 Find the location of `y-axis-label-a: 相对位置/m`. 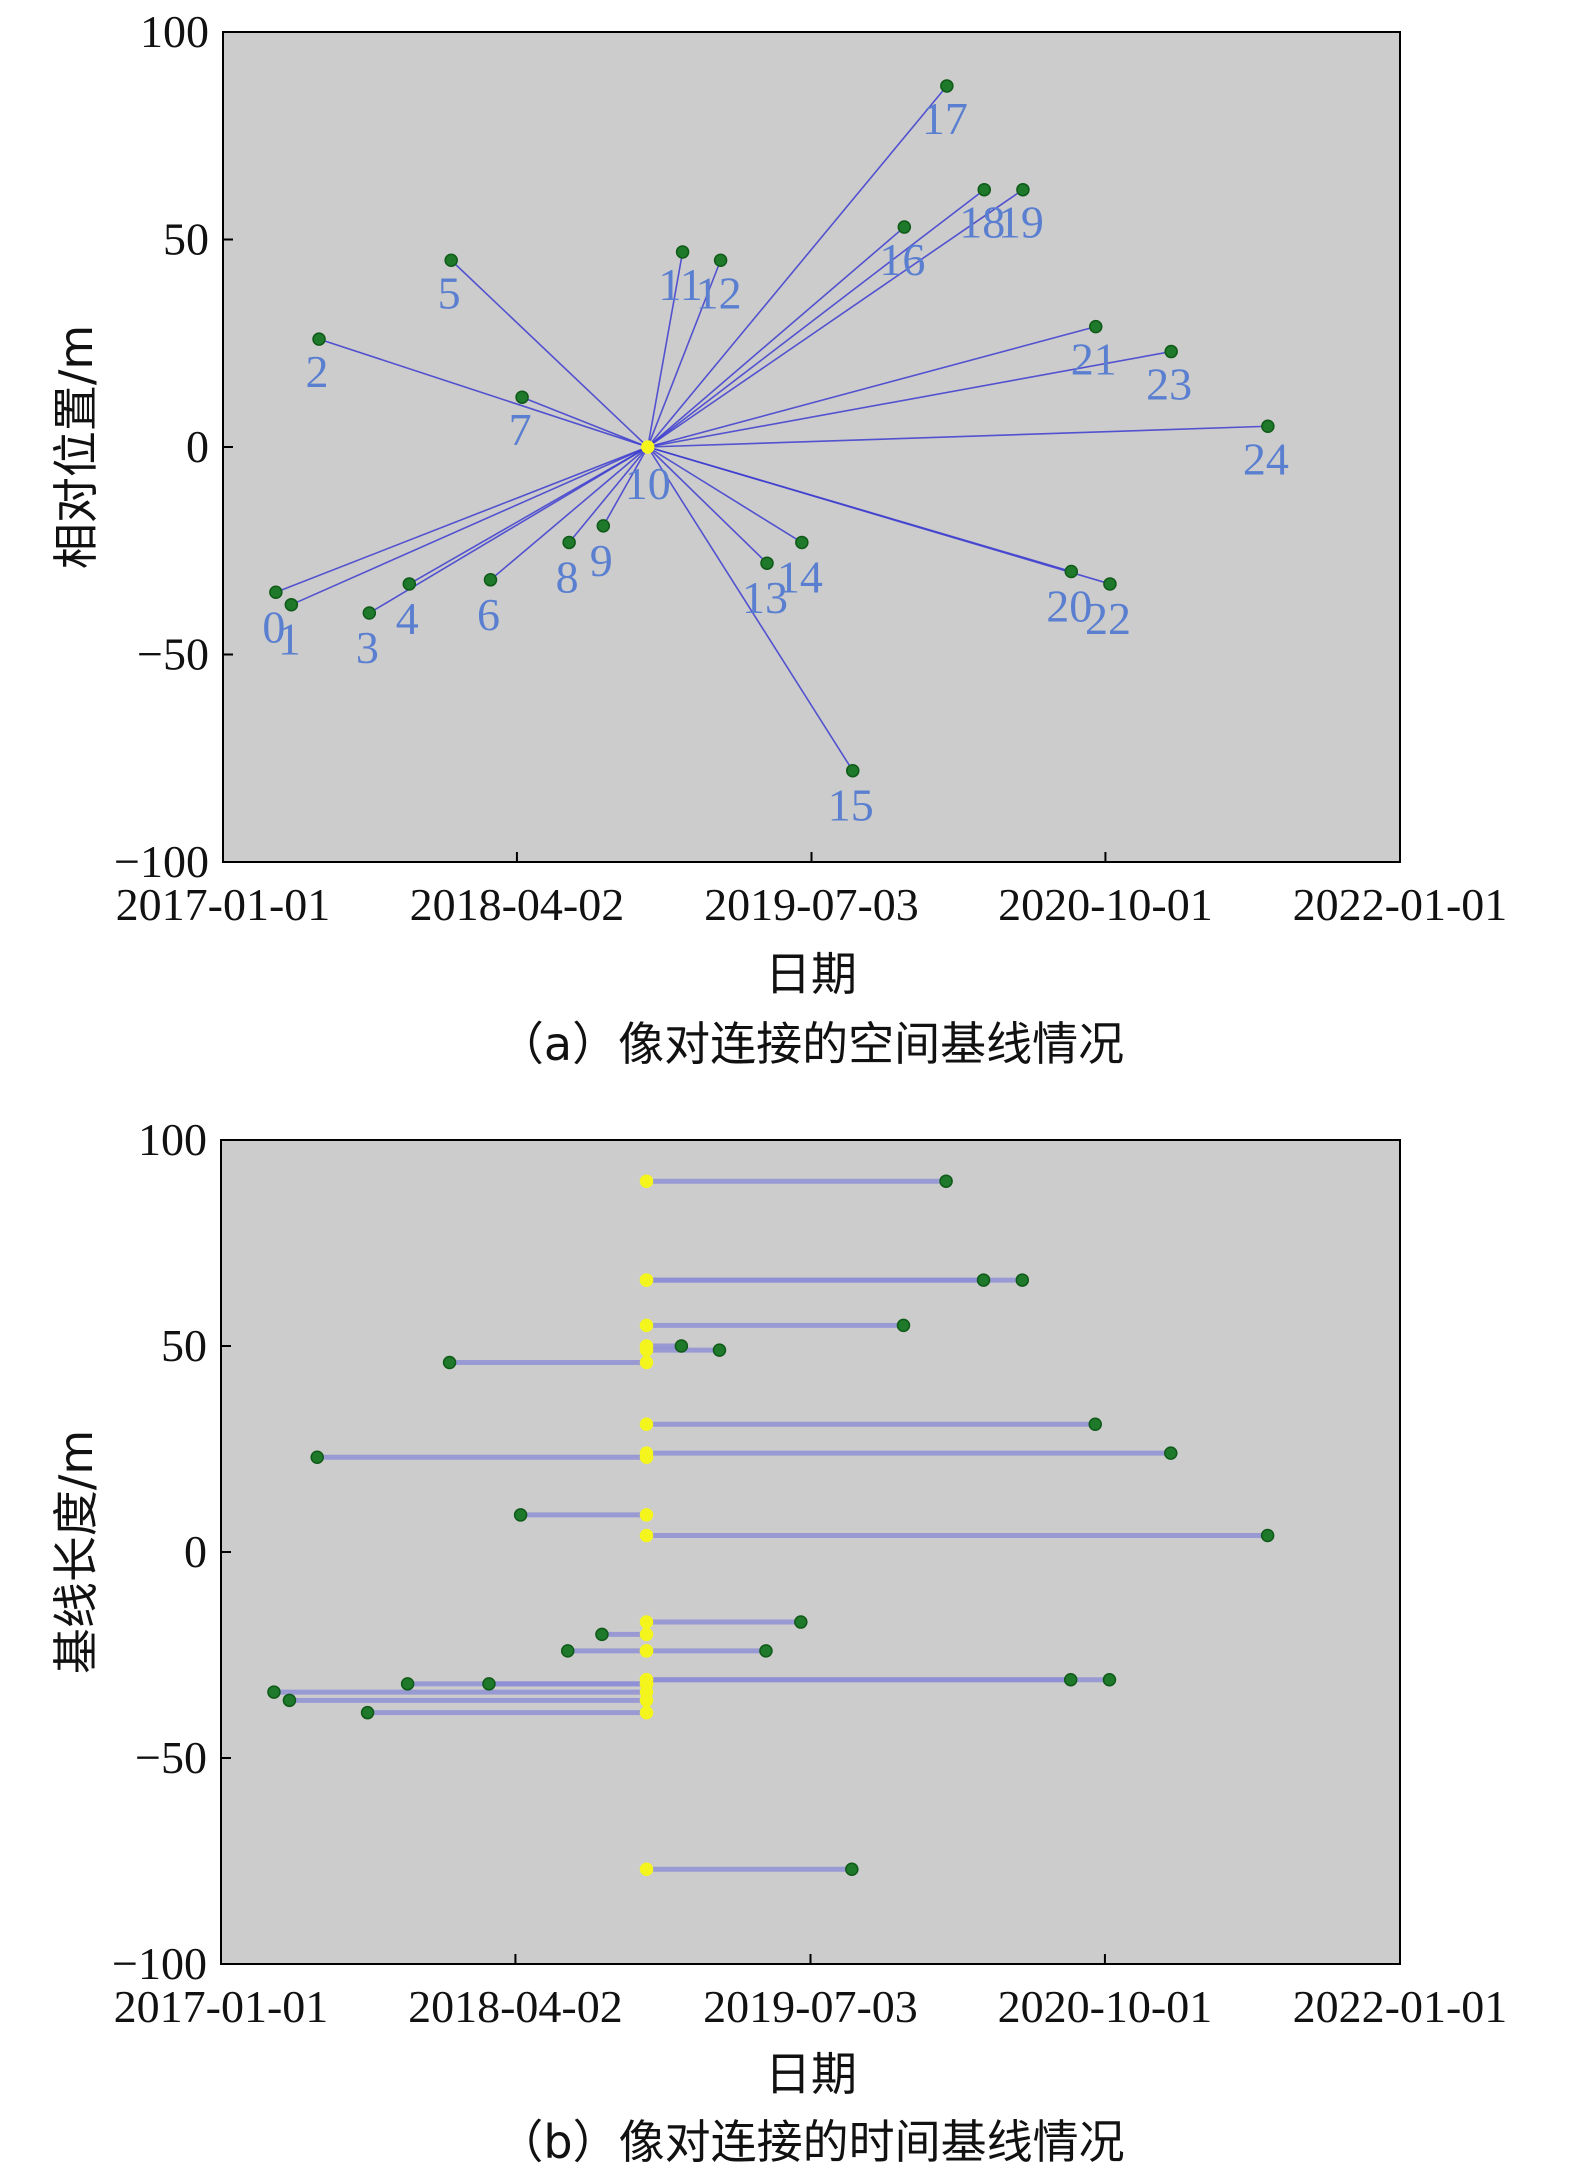

y-axis-label-a: 相对位置/m is located at coordinates (76, 447).